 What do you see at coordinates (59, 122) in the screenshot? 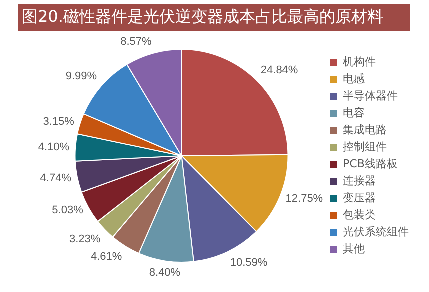
I see `data-label: 3.15%` at bounding box center [59, 122].